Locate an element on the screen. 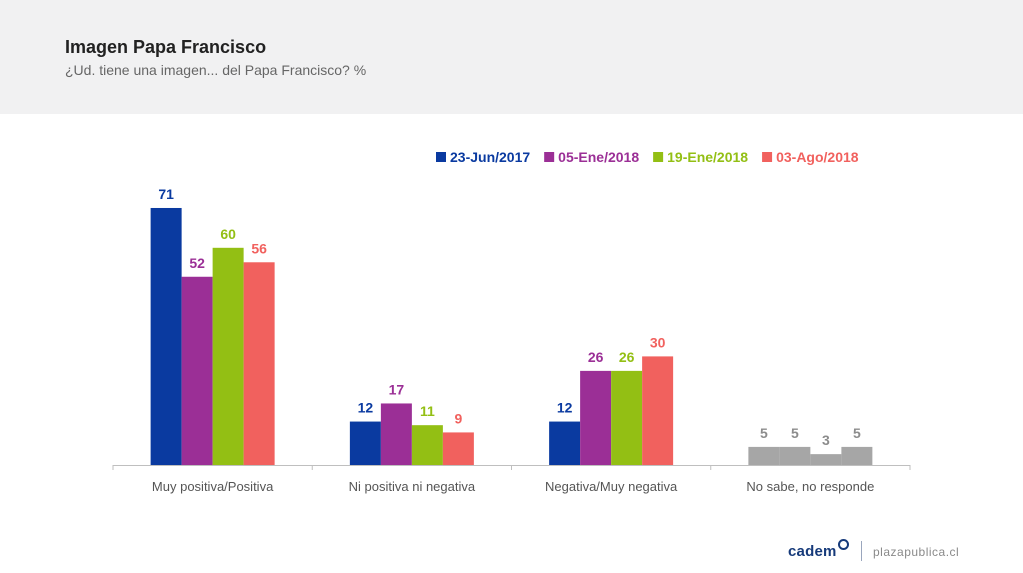  legend-swatch-05-ene-2018 is located at coordinates (549, 157).